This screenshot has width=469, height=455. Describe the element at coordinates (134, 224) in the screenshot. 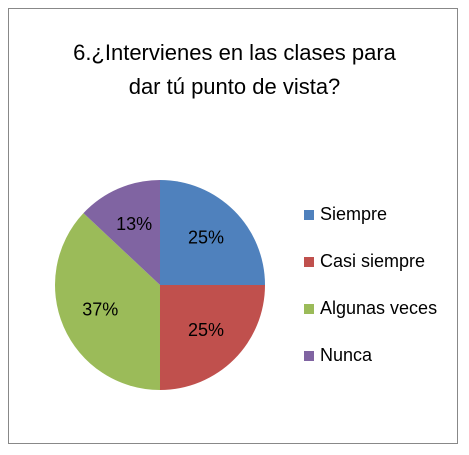

I see `data-label: 13%` at that location.